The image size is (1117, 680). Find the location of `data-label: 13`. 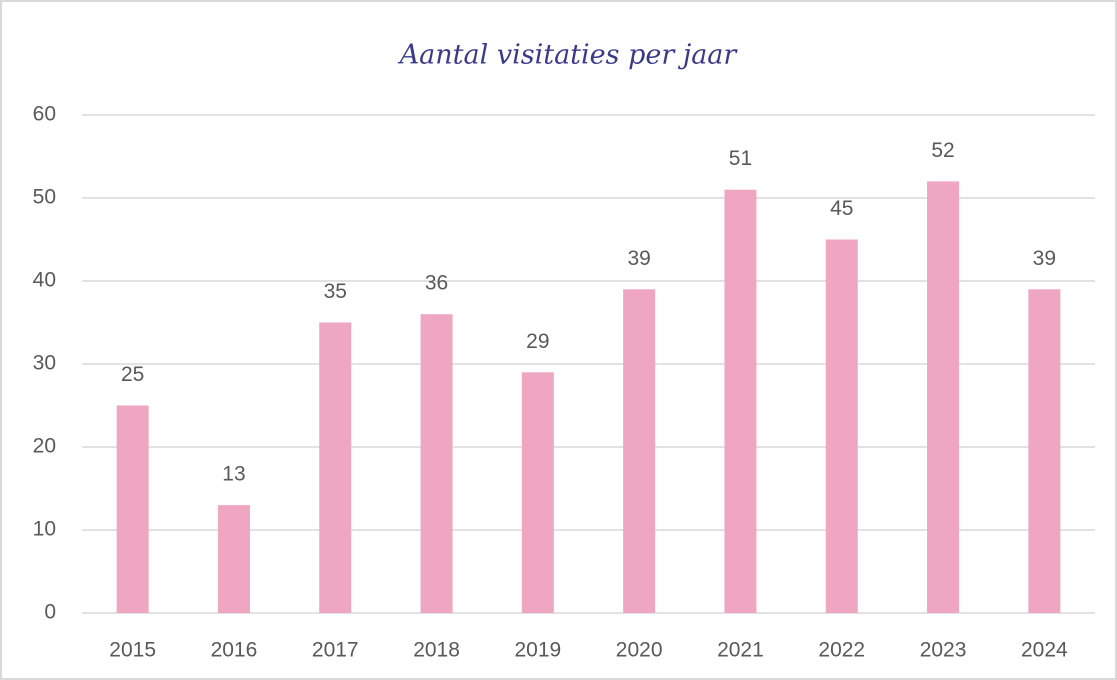

data-label: 13 is located at coordinates (233, 474).